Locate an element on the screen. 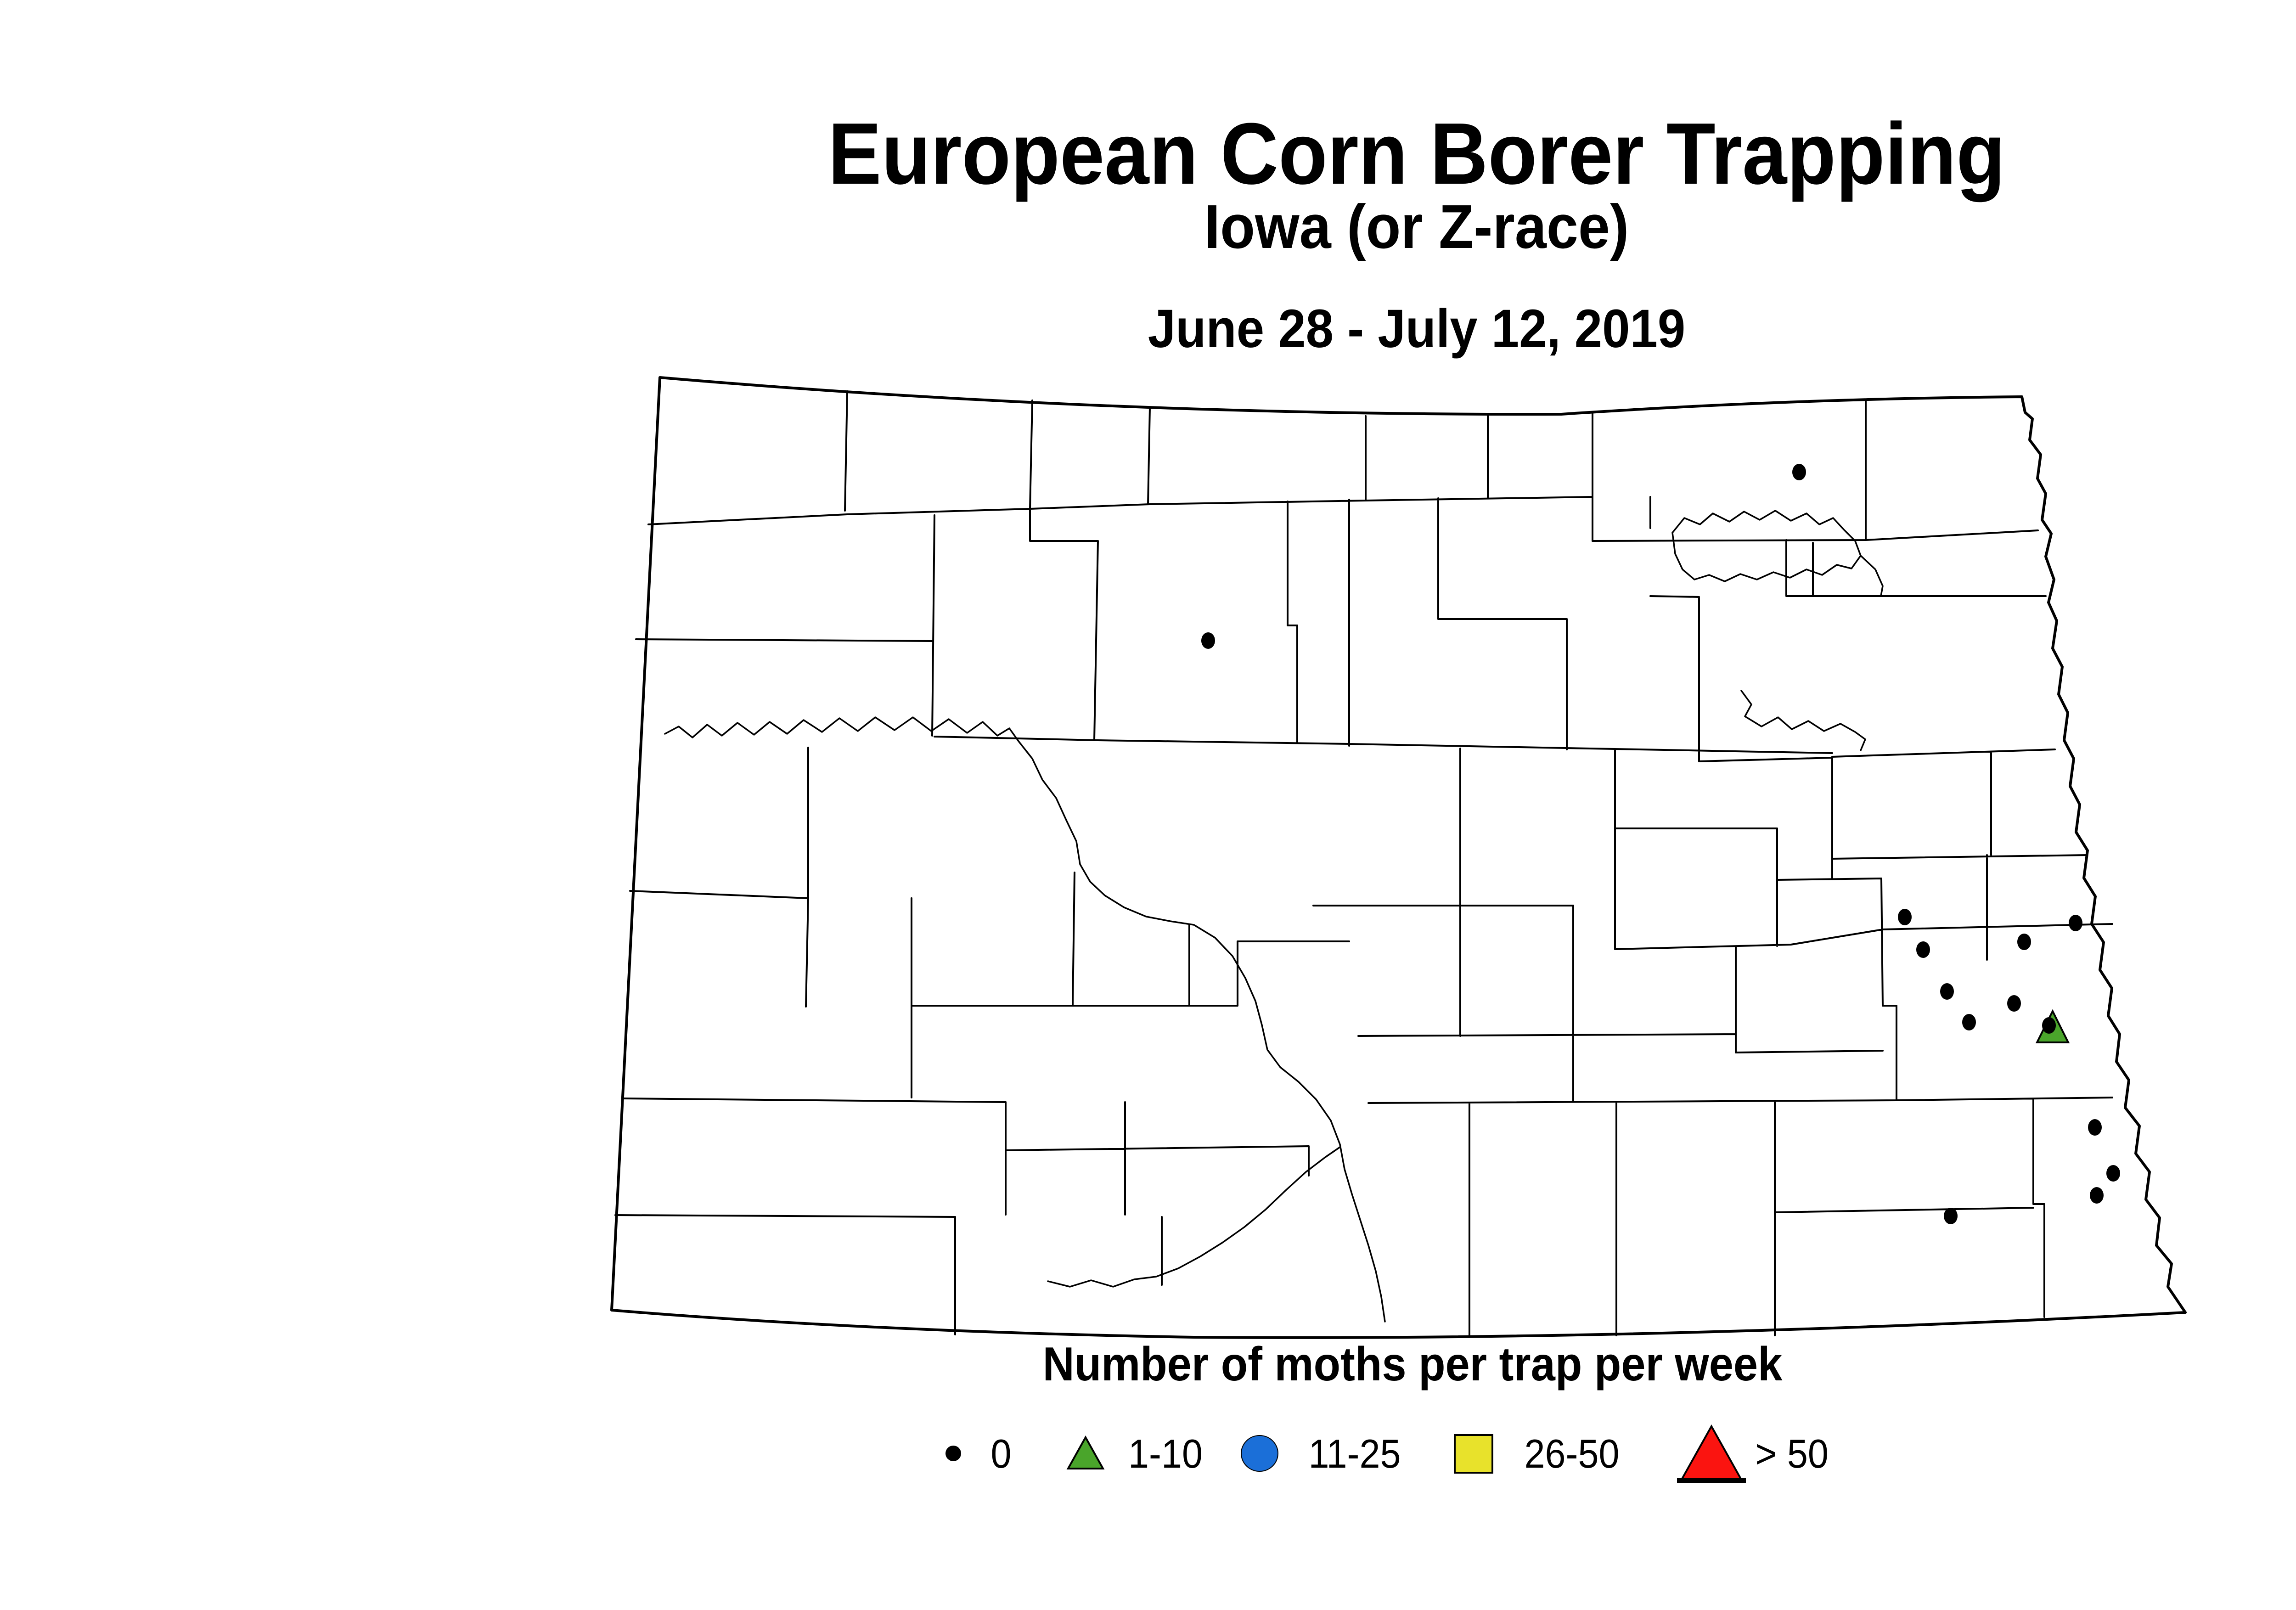 The height and width of the screenshot is (1610, 2296). legend-title: Number of moths per trap per week is located at coordinates (1413, 1364).